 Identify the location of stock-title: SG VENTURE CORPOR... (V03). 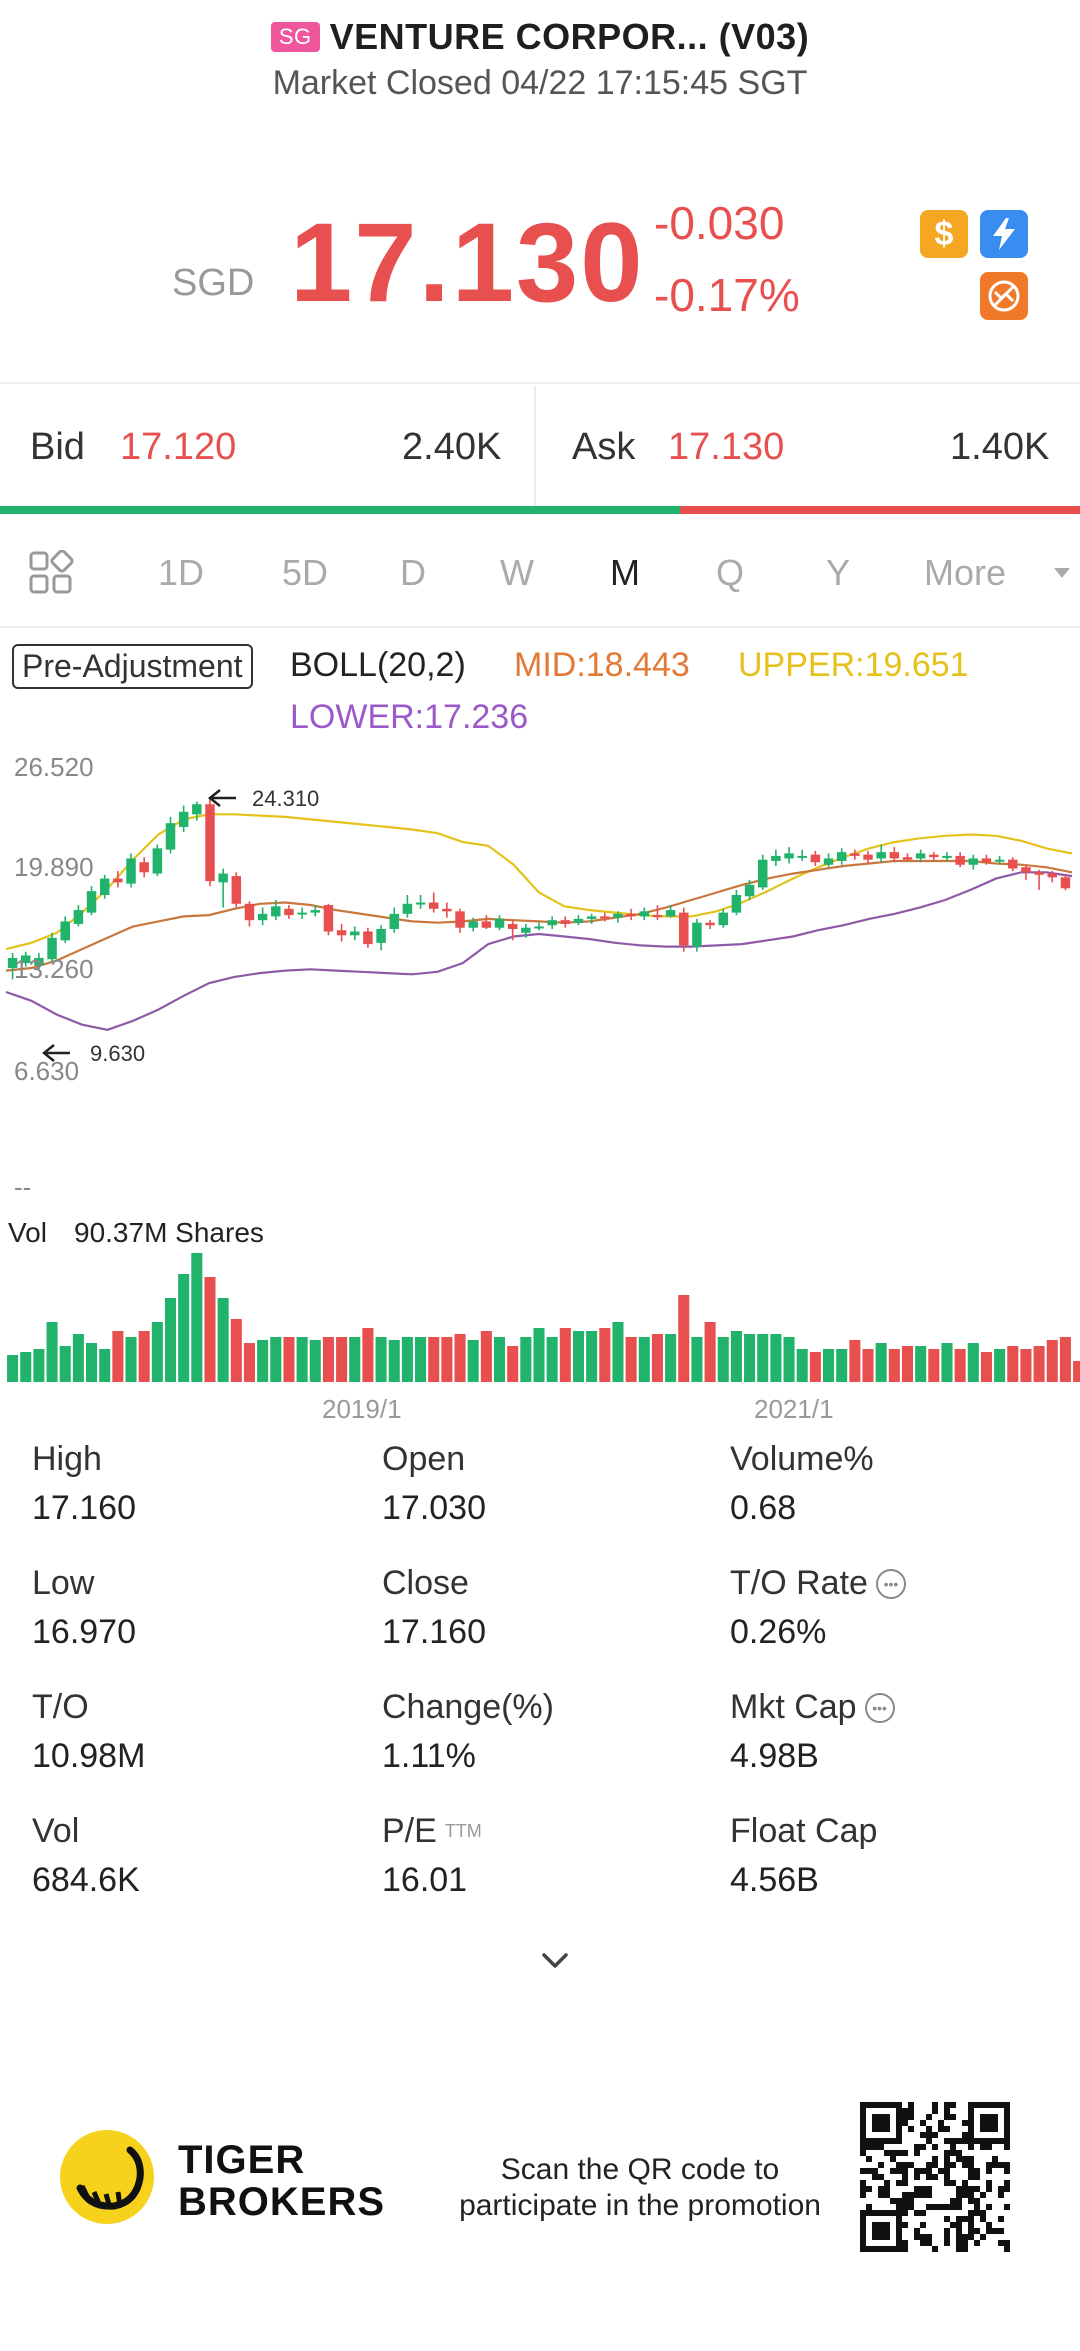
(540, 37).